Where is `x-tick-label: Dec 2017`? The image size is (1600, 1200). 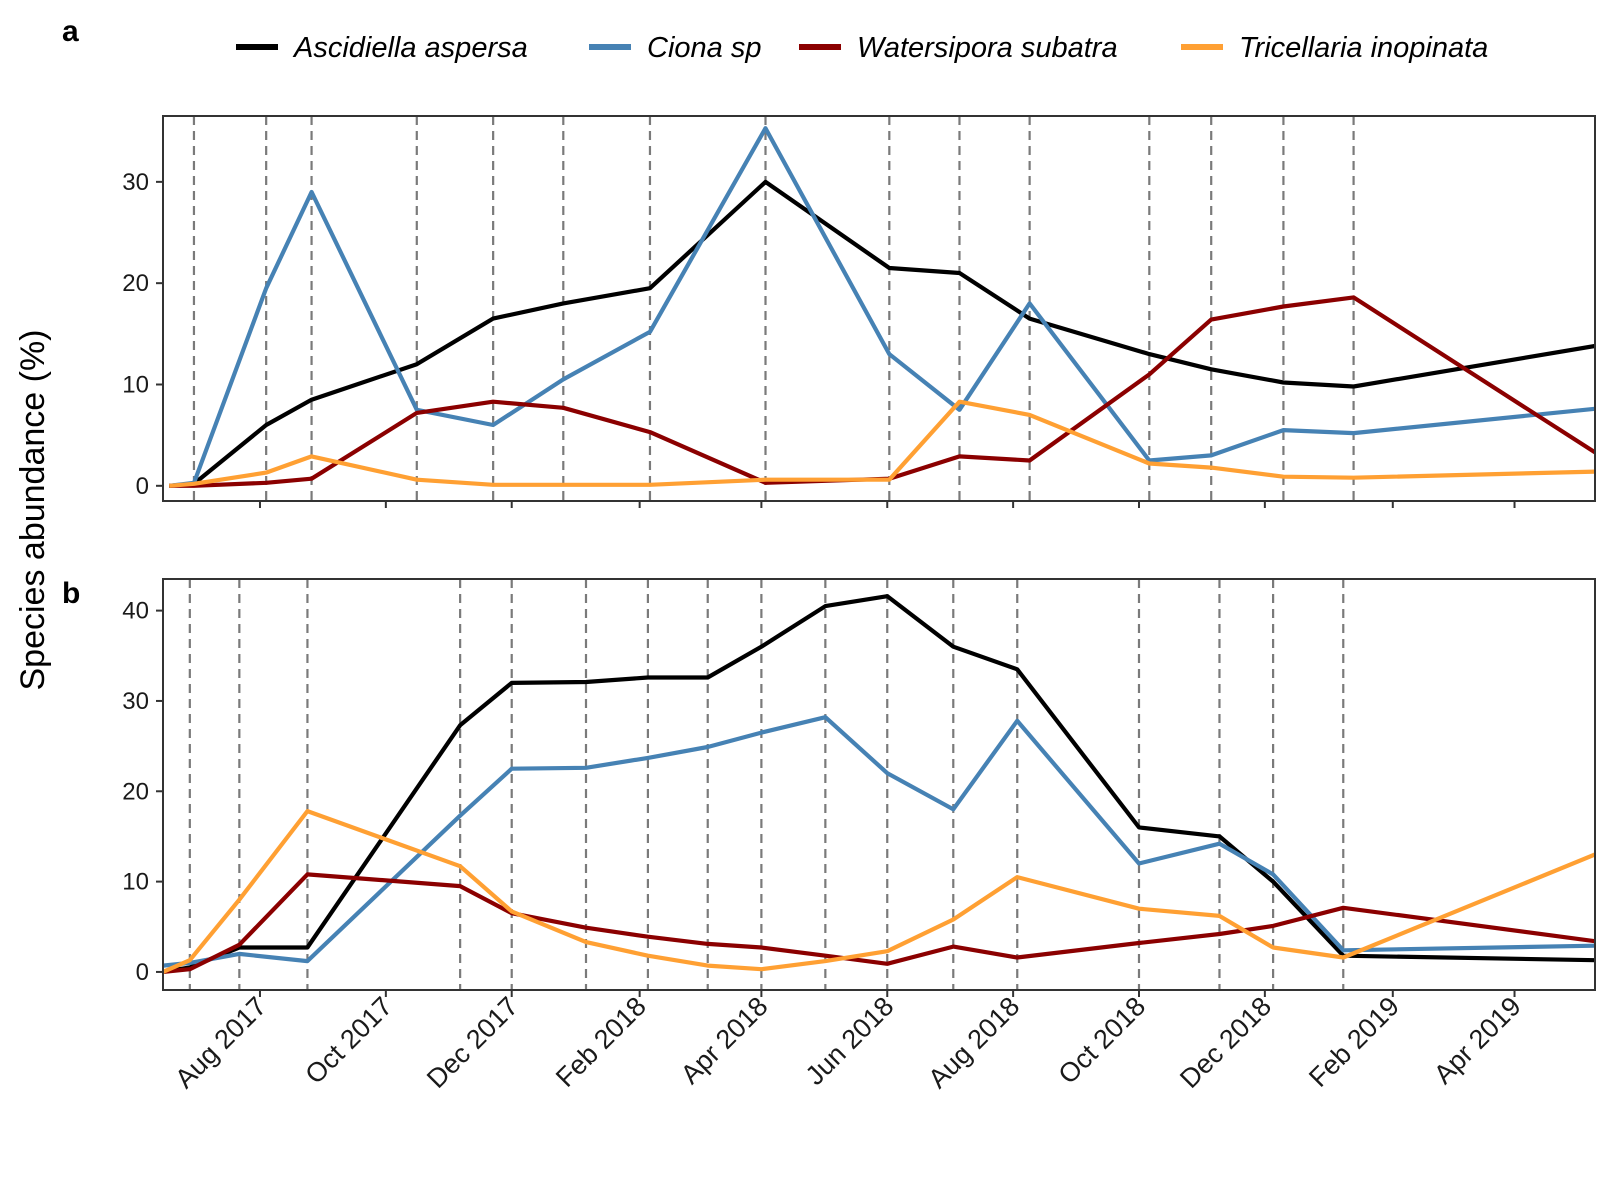 x-tick-label: Dec 2017 is located at coordinates (472, 1042).